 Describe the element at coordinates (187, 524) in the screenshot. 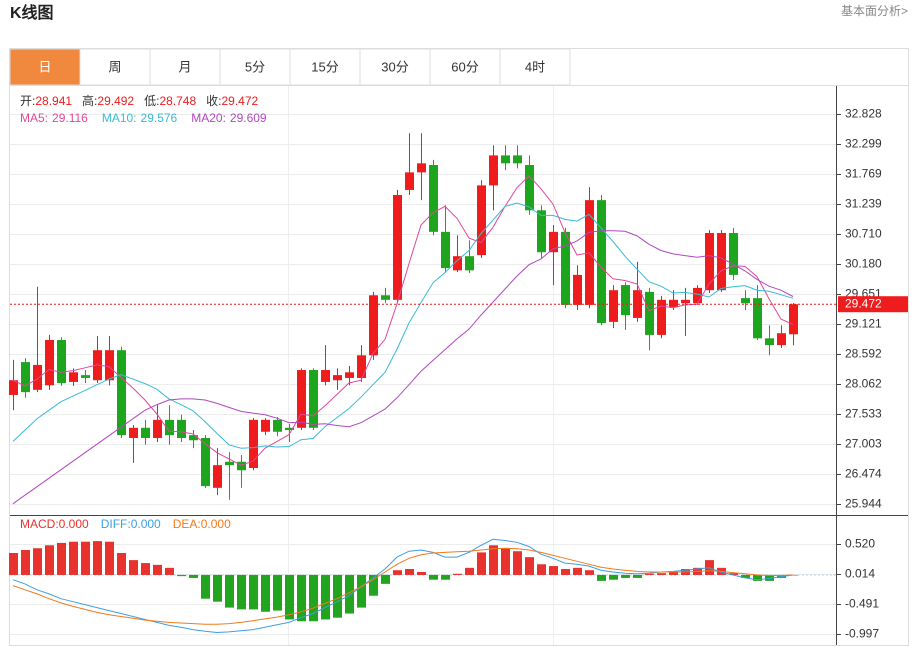

I see `legend-name: DEA:` at that location.